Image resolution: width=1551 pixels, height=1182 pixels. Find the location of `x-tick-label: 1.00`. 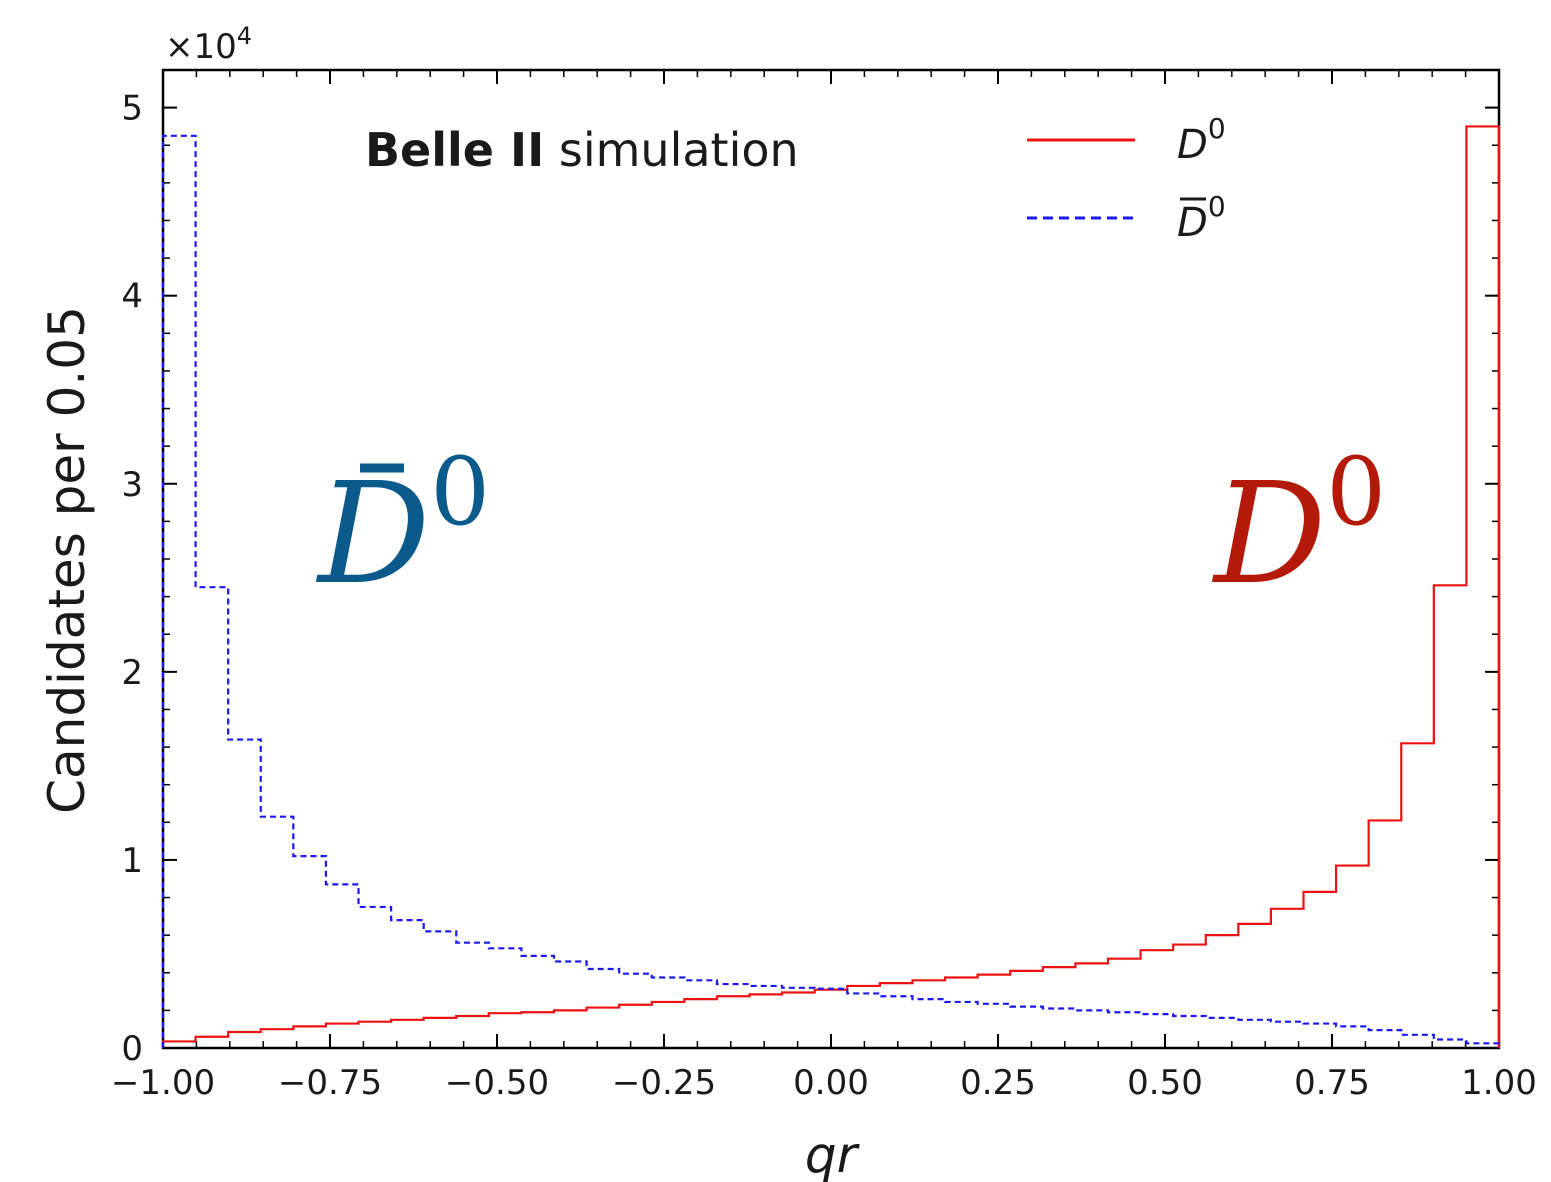

x-tick-label: 1.00 is located at coordinates (1499, 1083).